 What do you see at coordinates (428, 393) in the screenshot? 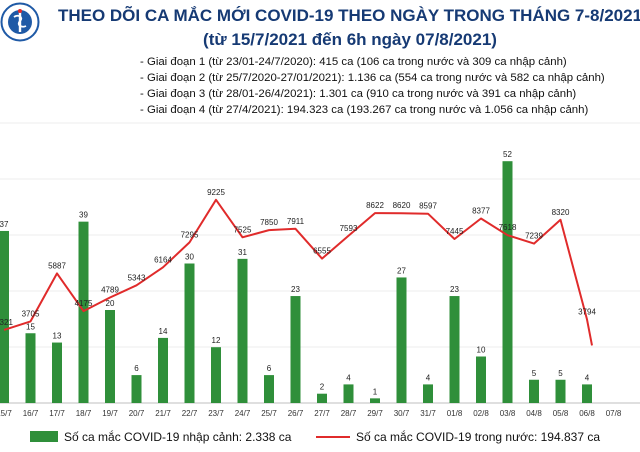
I see `bar-31/7` at bounding box center [428, 393].